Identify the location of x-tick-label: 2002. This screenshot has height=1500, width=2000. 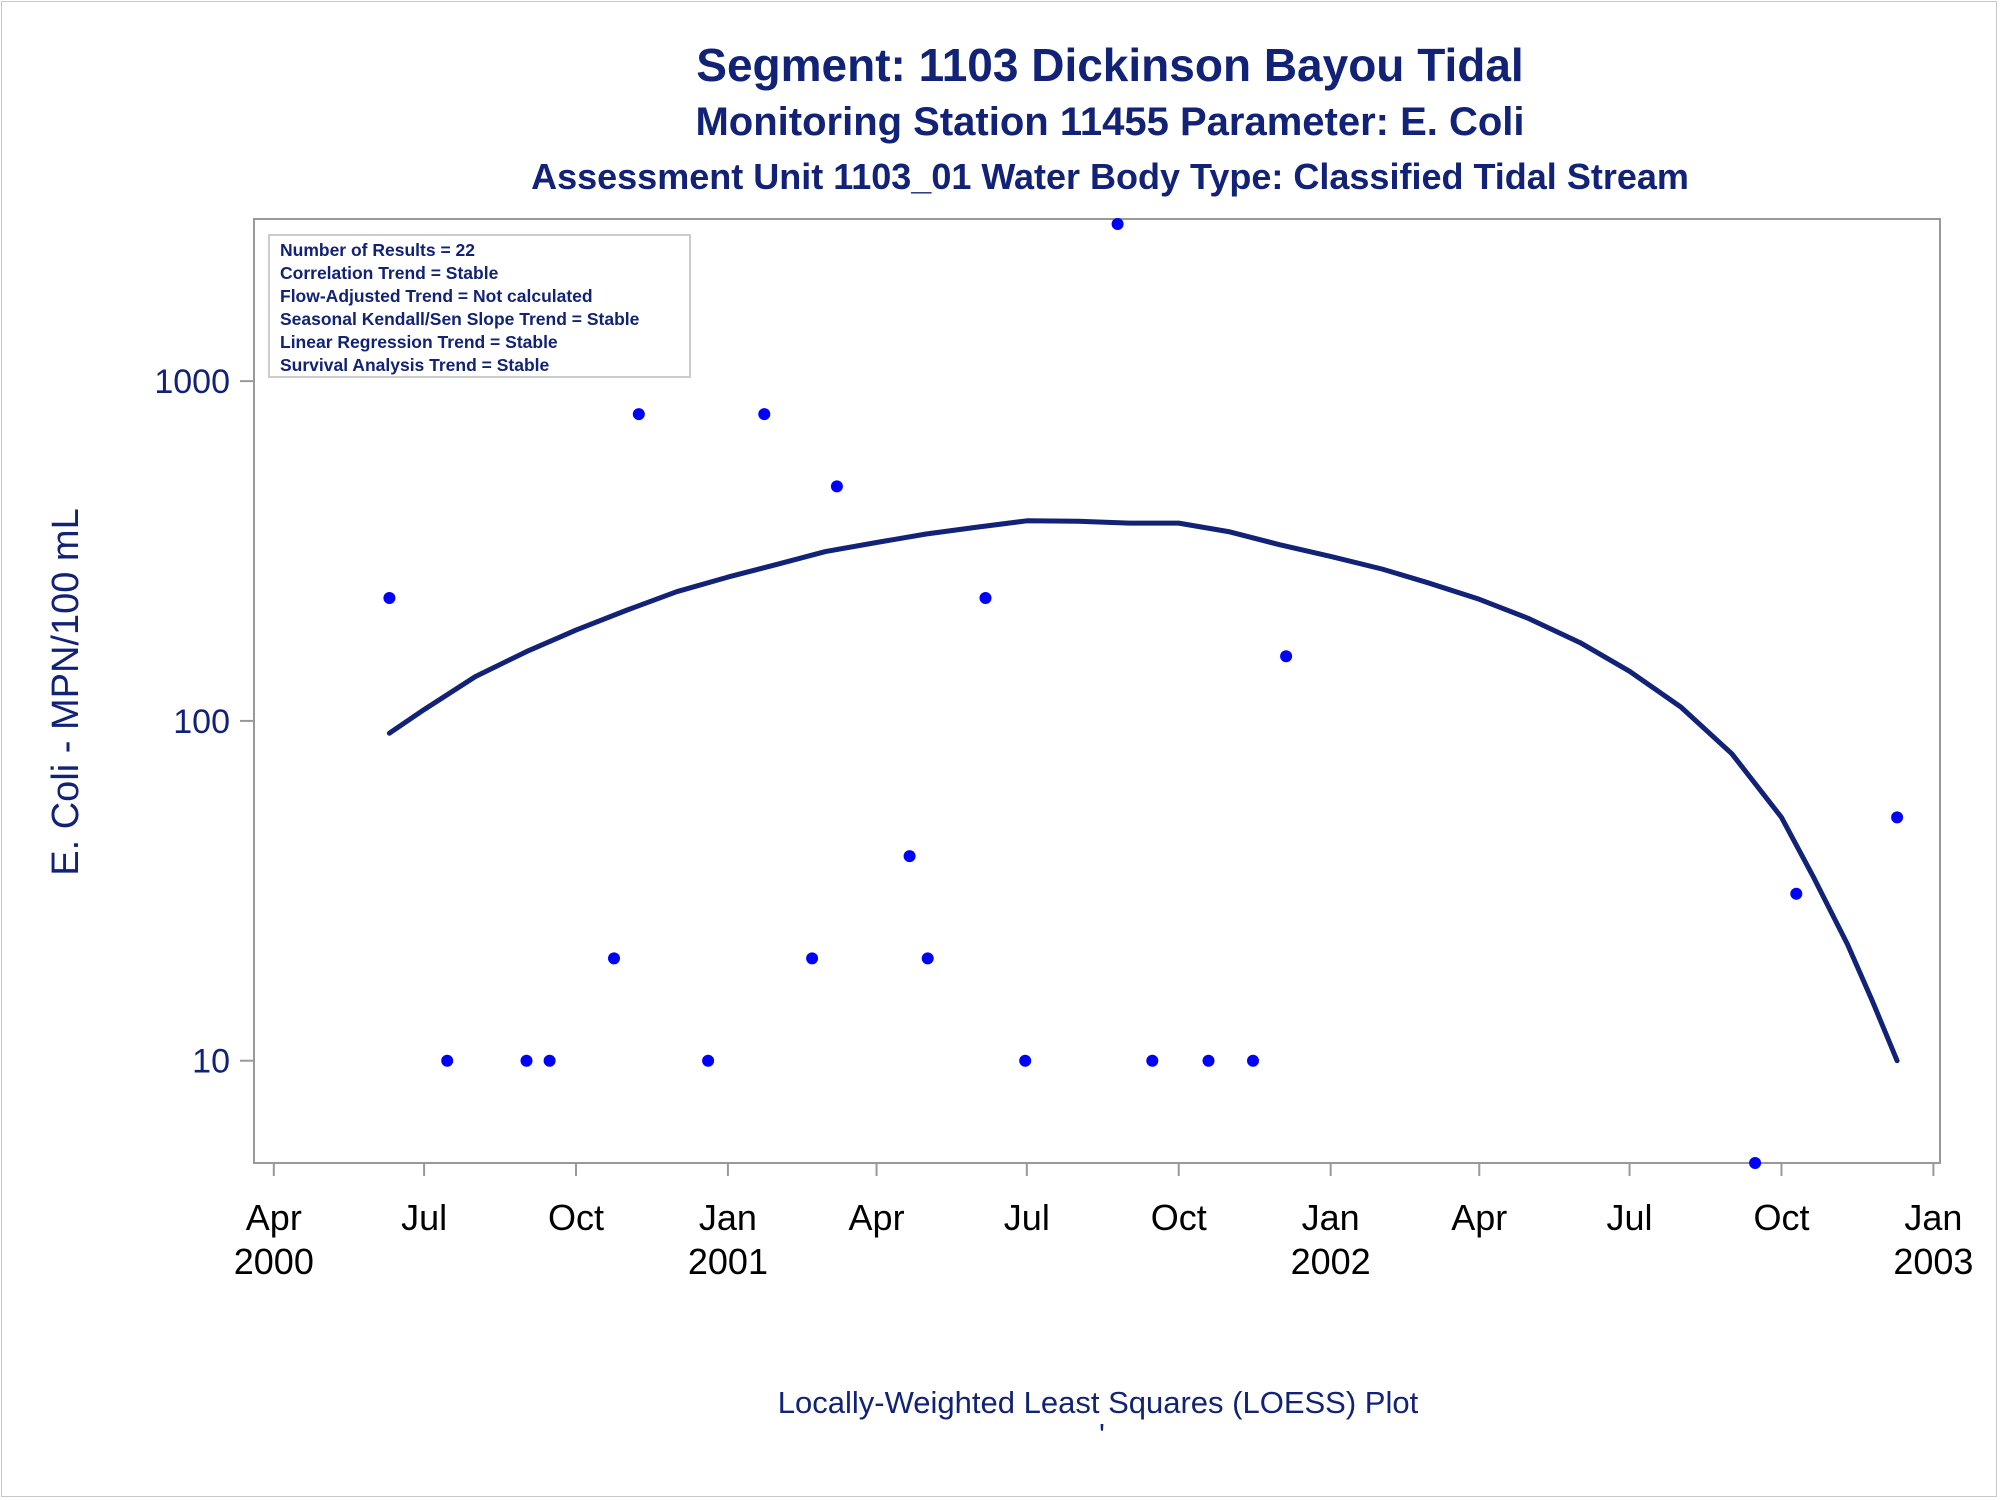
(1331, 1261).